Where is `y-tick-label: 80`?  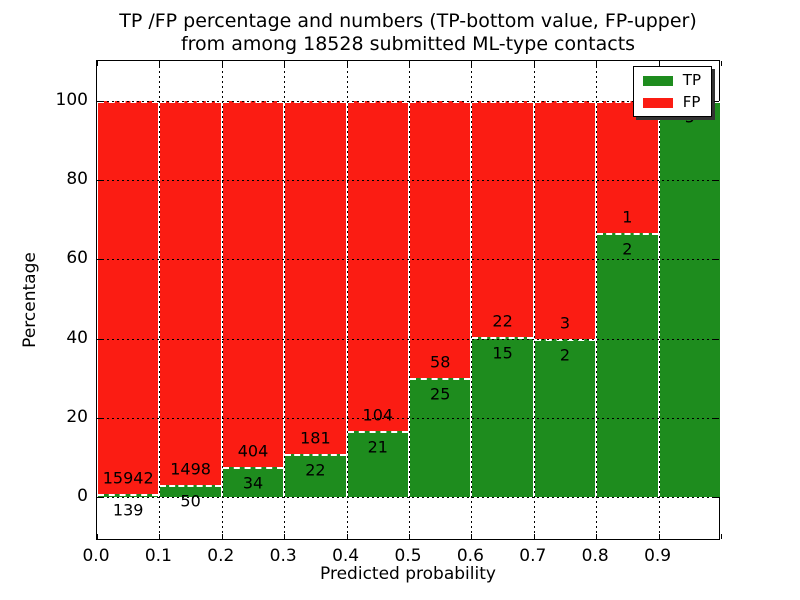
y-tick-label: 80 is located at coordinates (77, 179).